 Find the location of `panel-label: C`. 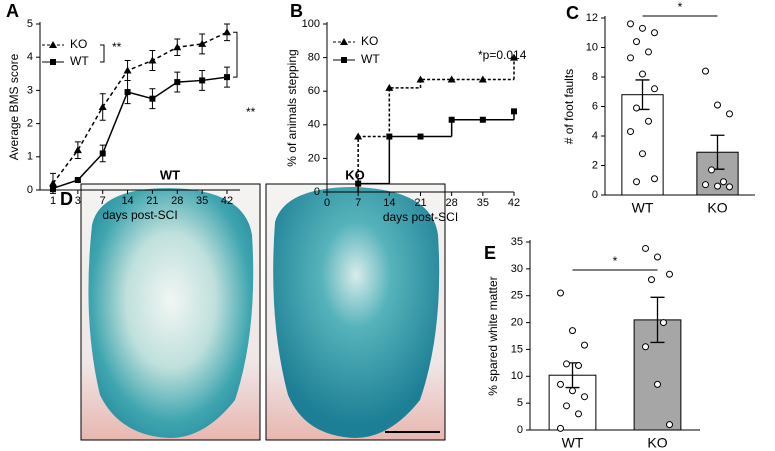

panel-label: C is located at coordinates (572, 13).